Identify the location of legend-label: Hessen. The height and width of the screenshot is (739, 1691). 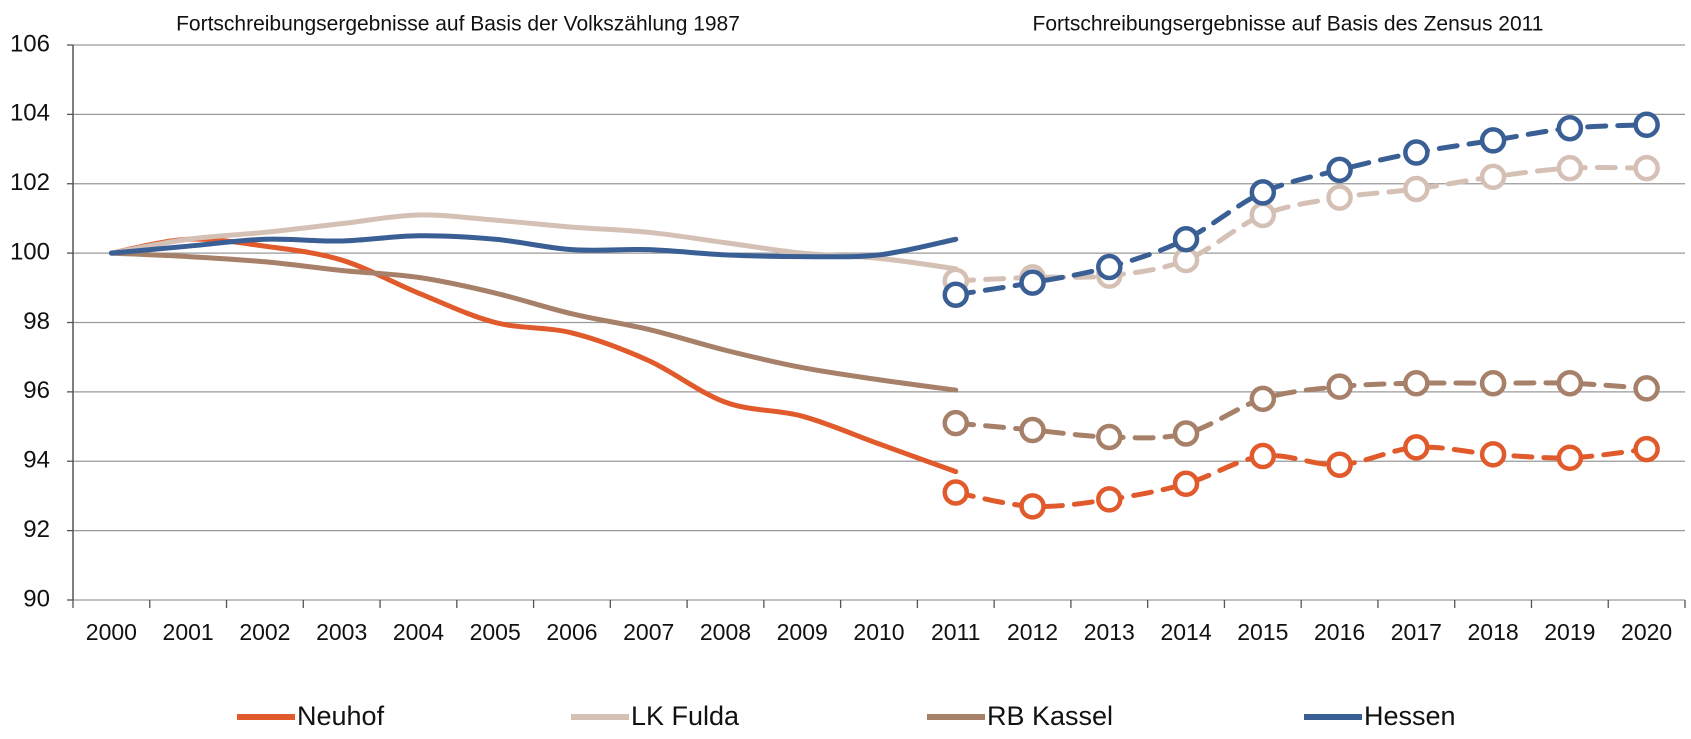
(1410, 716).